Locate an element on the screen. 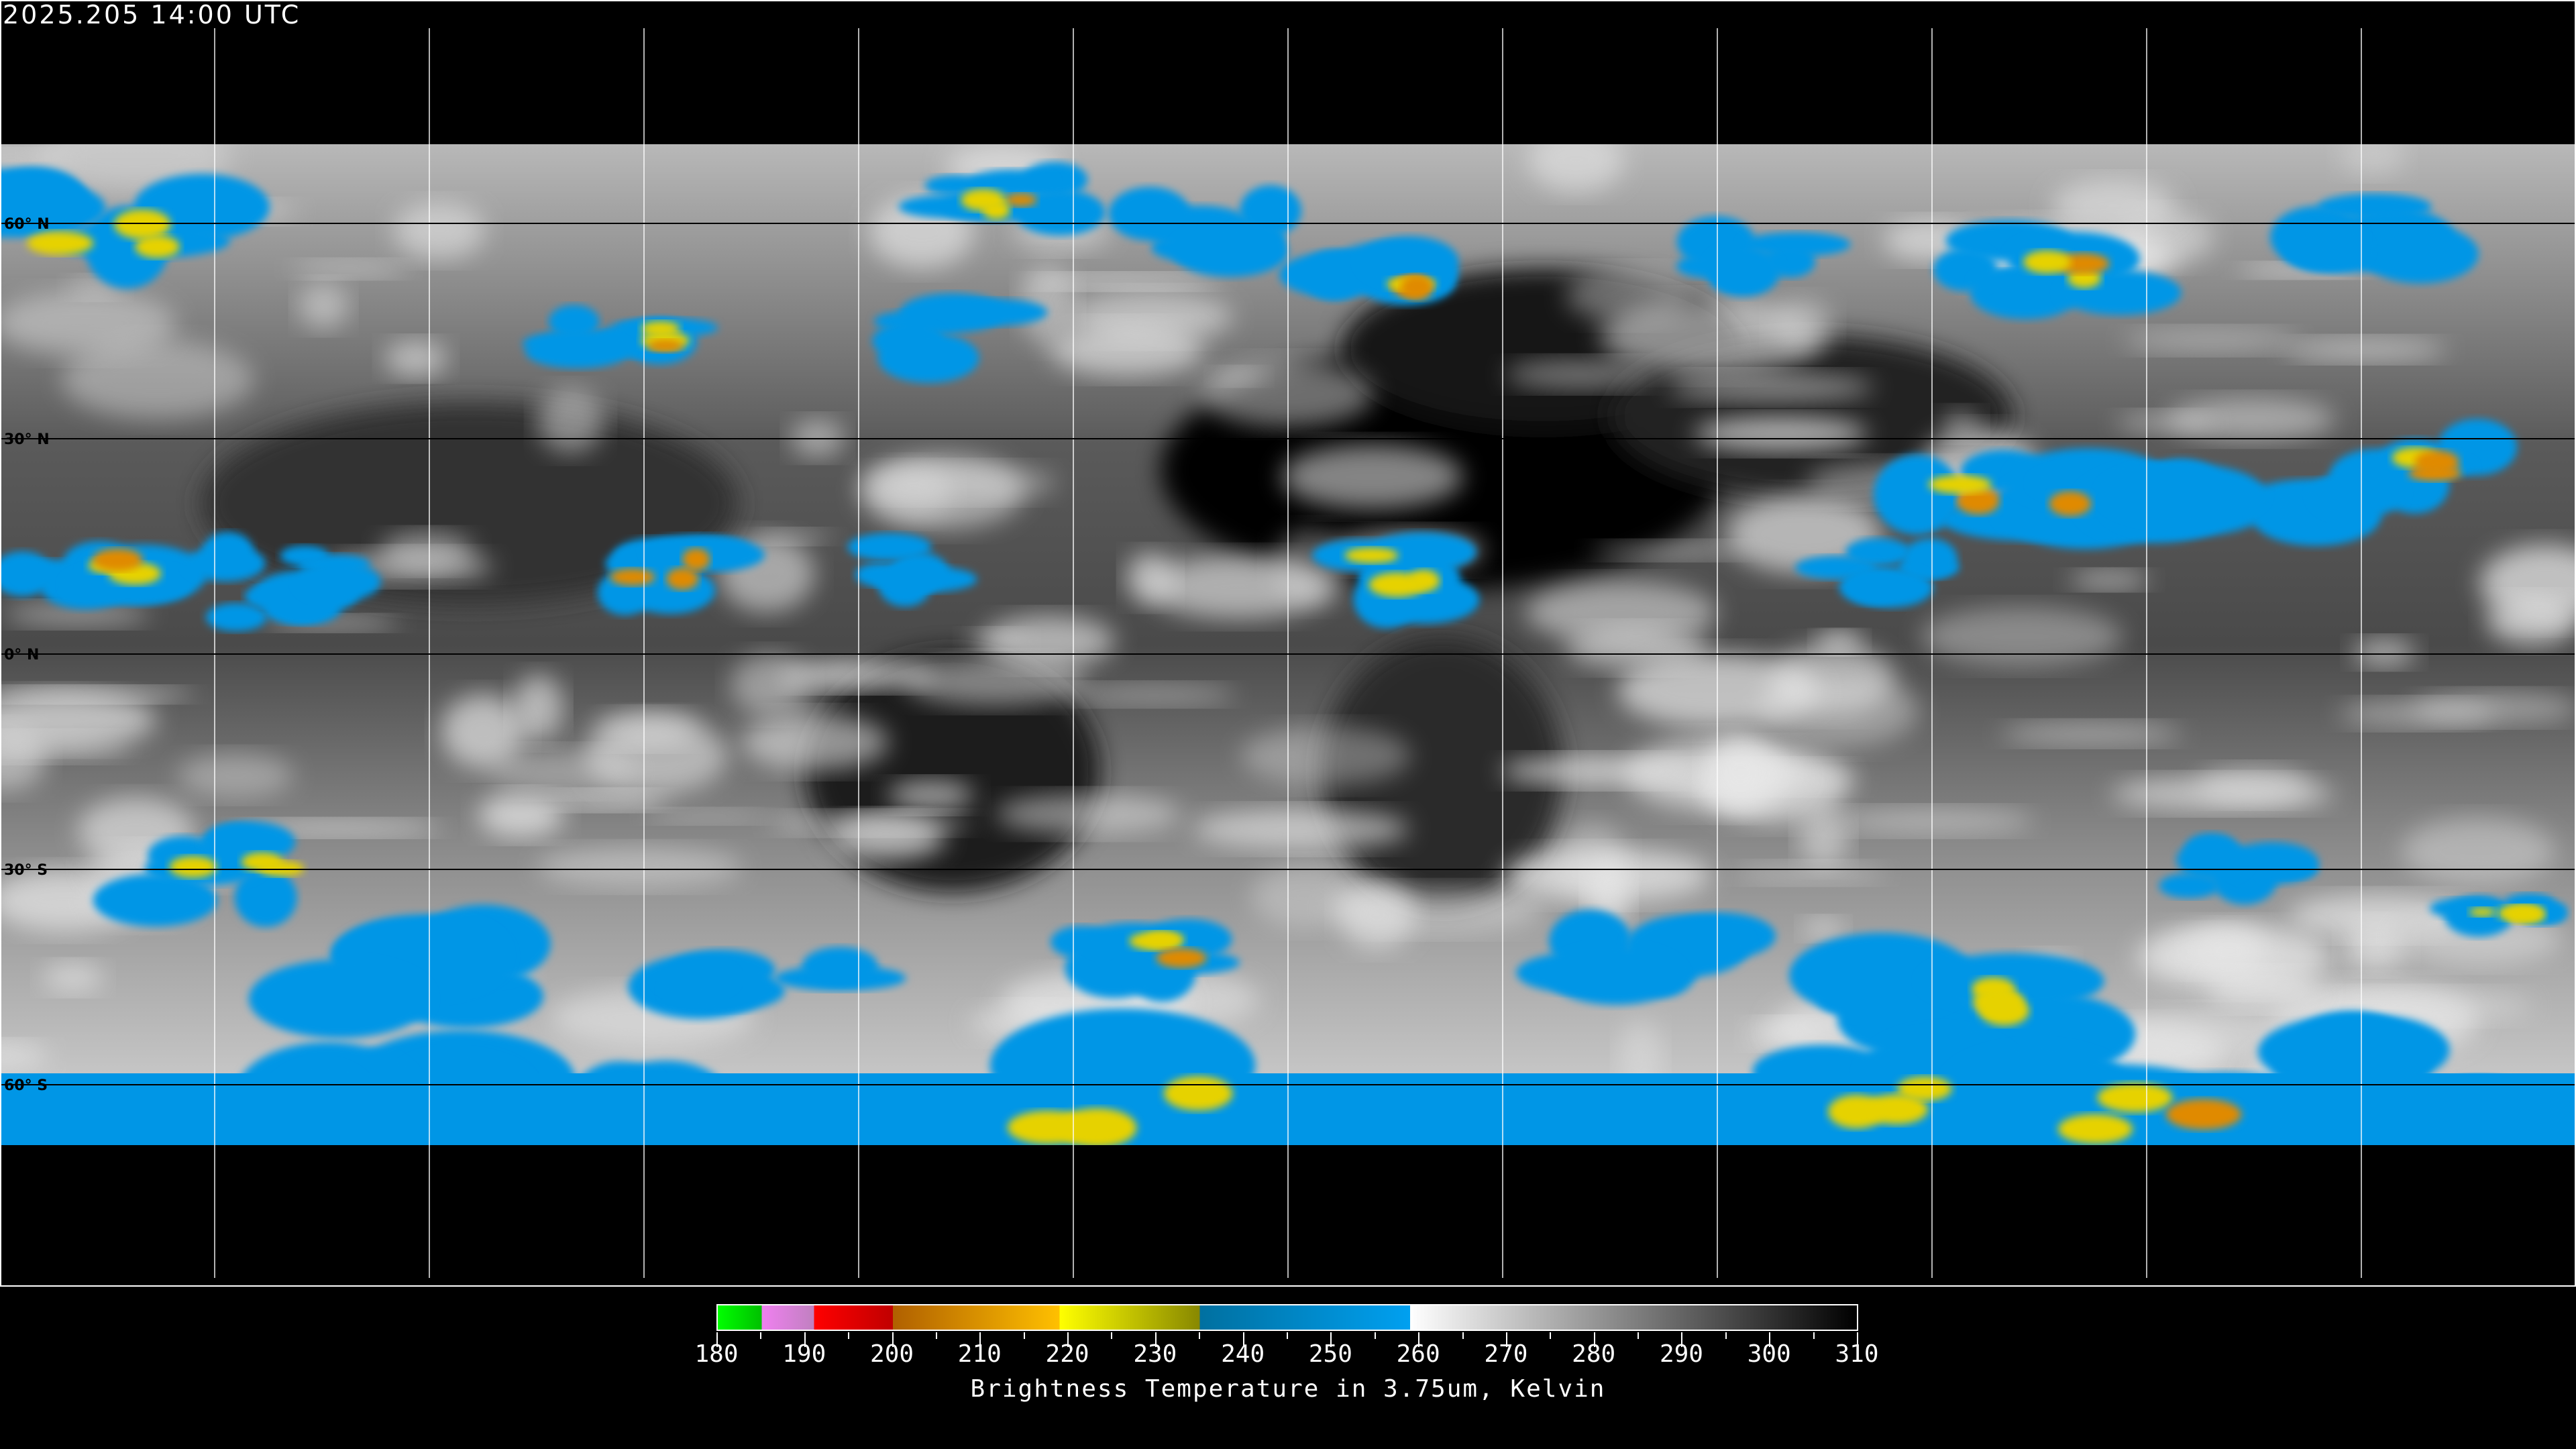 This screenshot has width=2576, height=1449. lat-label-30s: 30° S is located at coordinates (26, 870).